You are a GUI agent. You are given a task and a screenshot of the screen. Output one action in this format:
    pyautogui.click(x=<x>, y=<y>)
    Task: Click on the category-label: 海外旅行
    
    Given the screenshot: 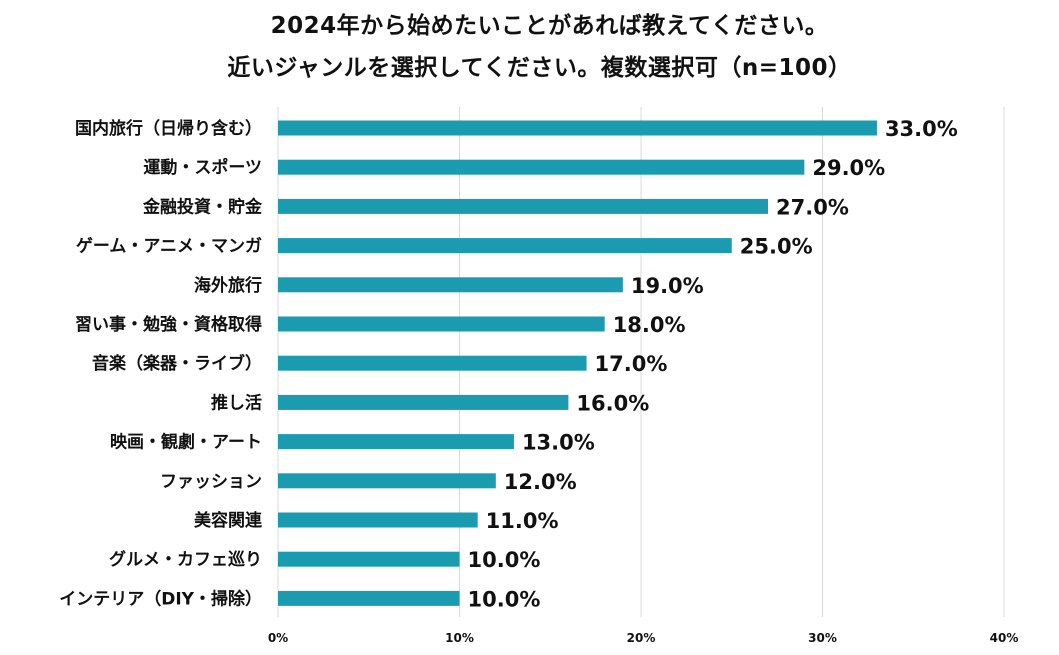 What is the action you would take?
    pyautogui.click(x=228, y=285)
    